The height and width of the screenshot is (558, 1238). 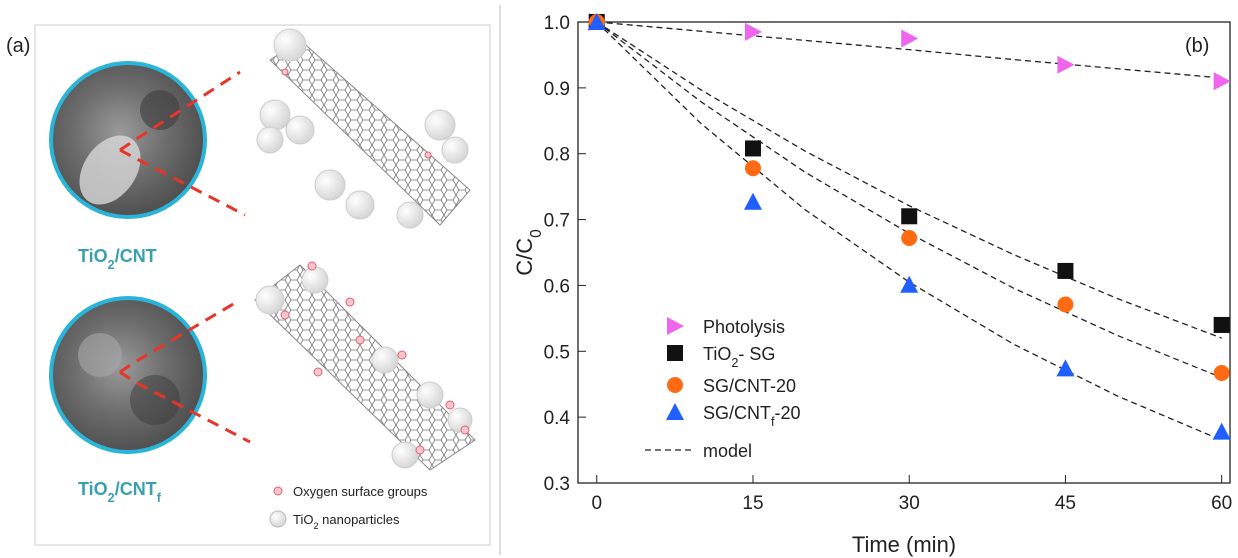 I want to click on legend-label-part: -20, so click(x=788, y=413).